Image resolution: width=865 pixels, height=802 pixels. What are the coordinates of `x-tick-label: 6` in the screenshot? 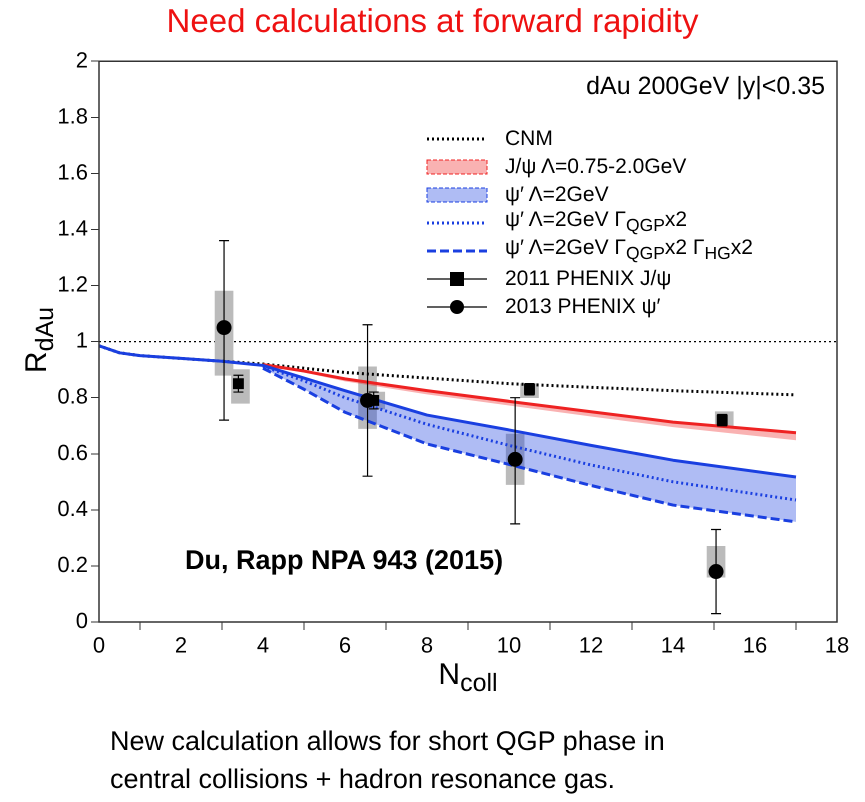 It's located at (345, 645).